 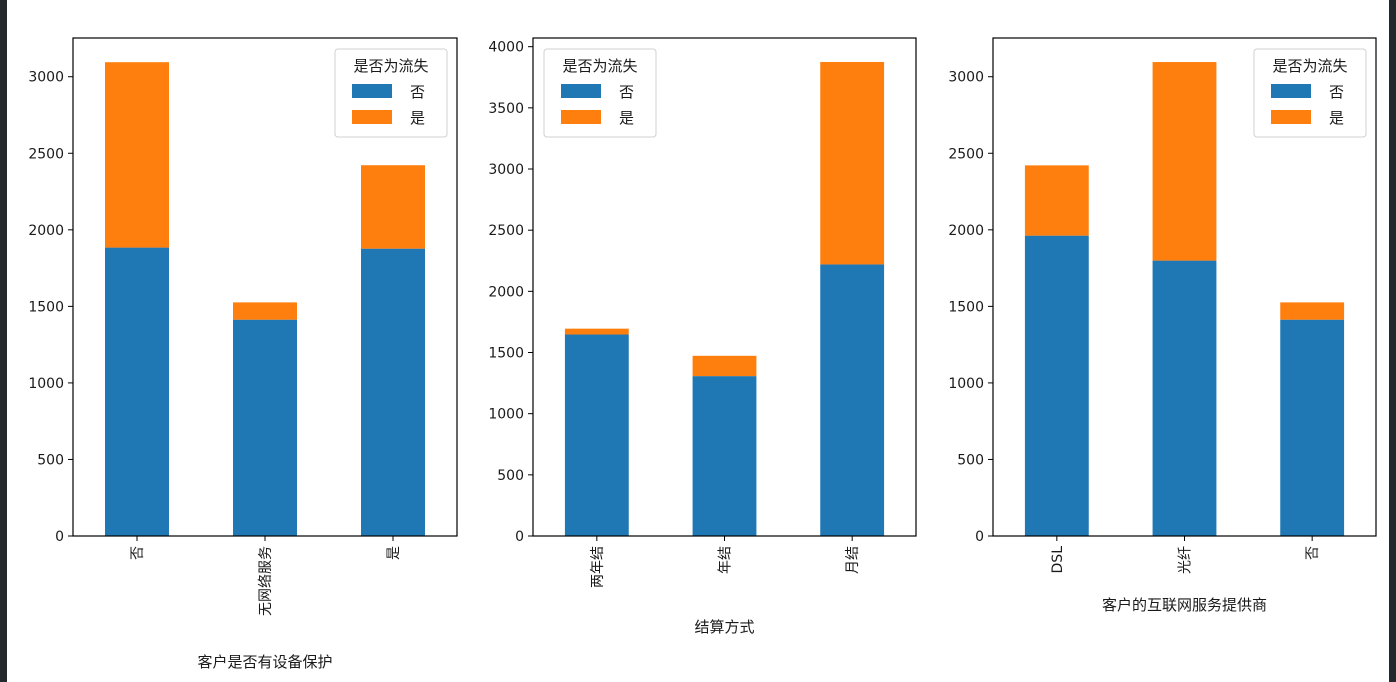 I want to click on x-tick-label: 无网络服务, so click(x=266, y=581).